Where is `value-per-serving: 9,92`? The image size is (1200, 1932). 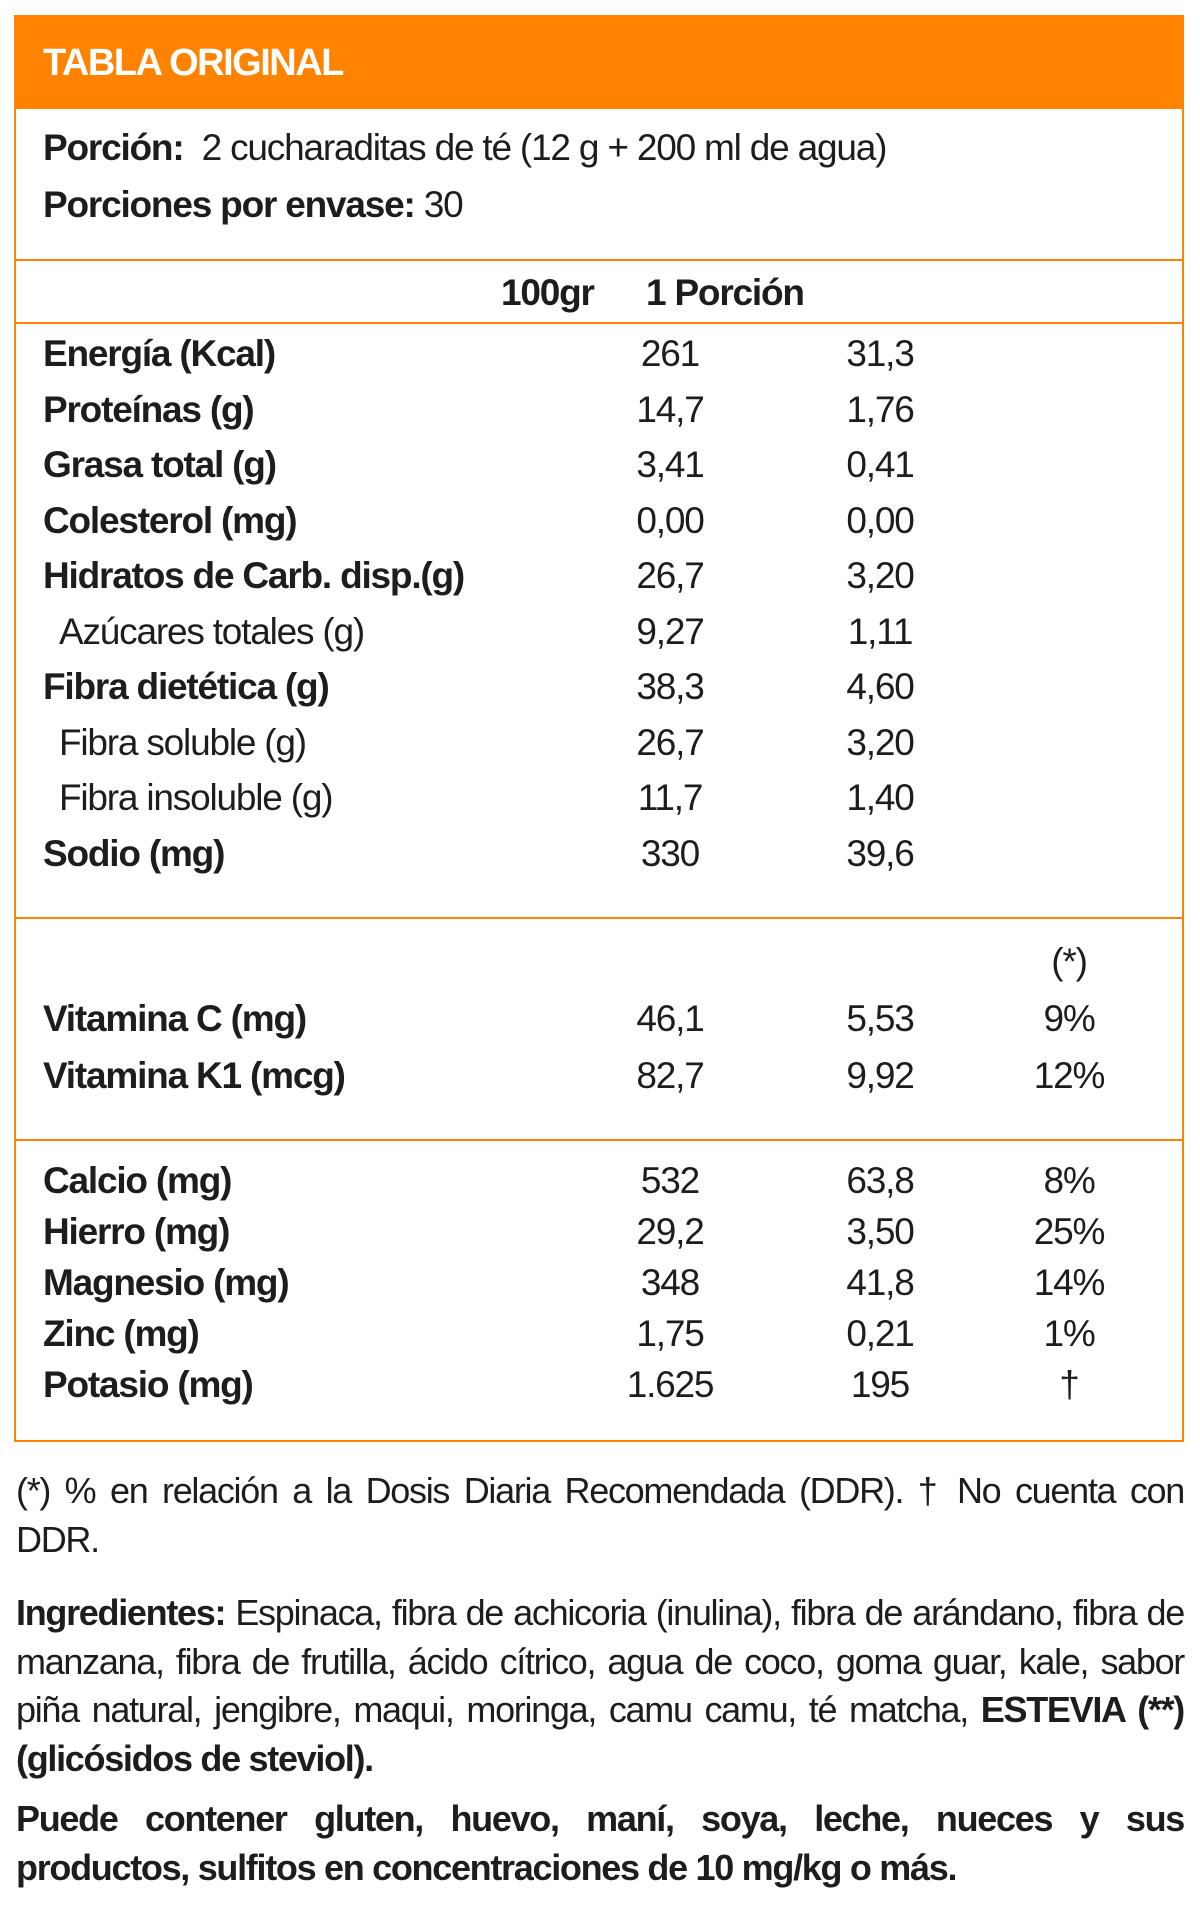
value-per-serving: 9,92 is located at coordinates (880, 1075).